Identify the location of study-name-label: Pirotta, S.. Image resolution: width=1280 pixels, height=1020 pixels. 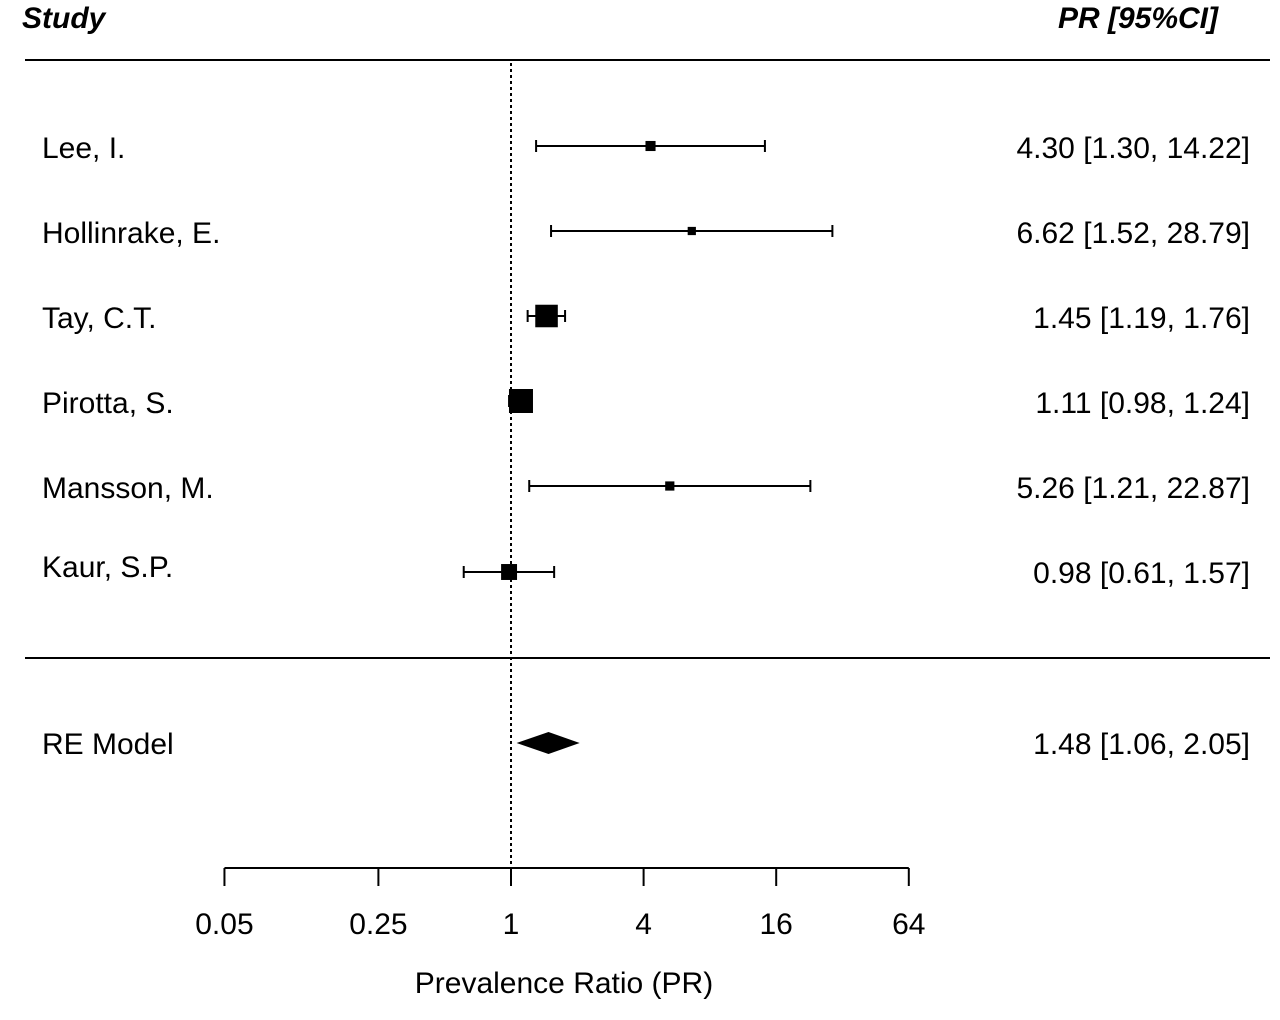
(108, 403).